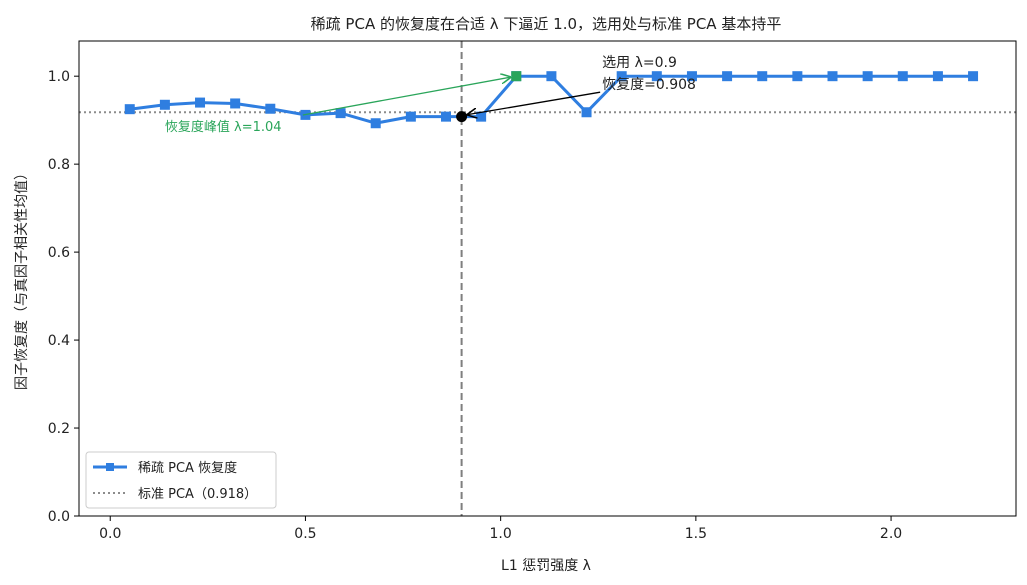  Describe the element at coordinates (110, 467) in the screenshot. I see `legend-marker-sparse-pca` at that location.